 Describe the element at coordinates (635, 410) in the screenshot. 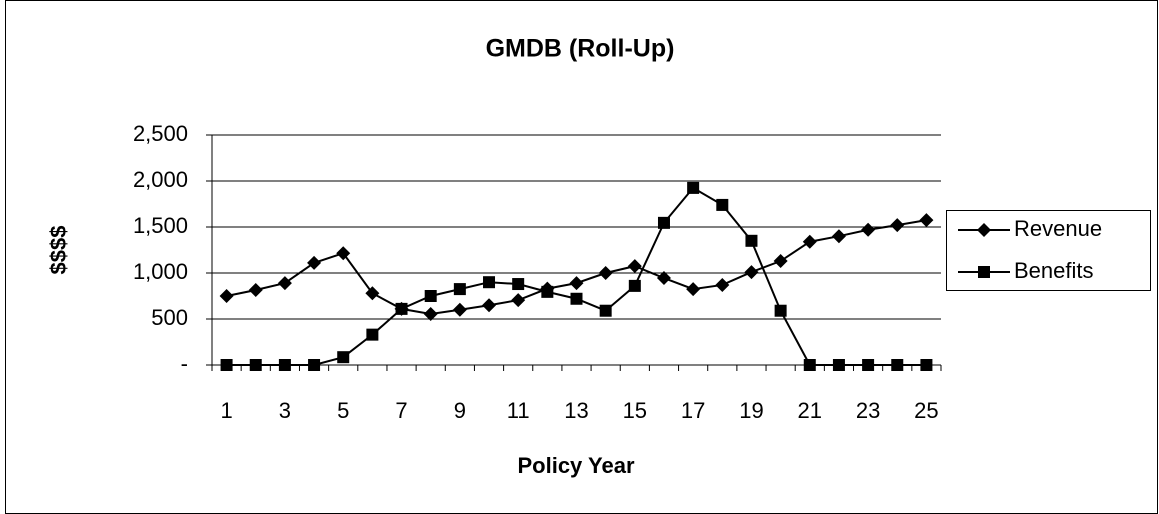

I see `x-tick-label: 15` at that location.